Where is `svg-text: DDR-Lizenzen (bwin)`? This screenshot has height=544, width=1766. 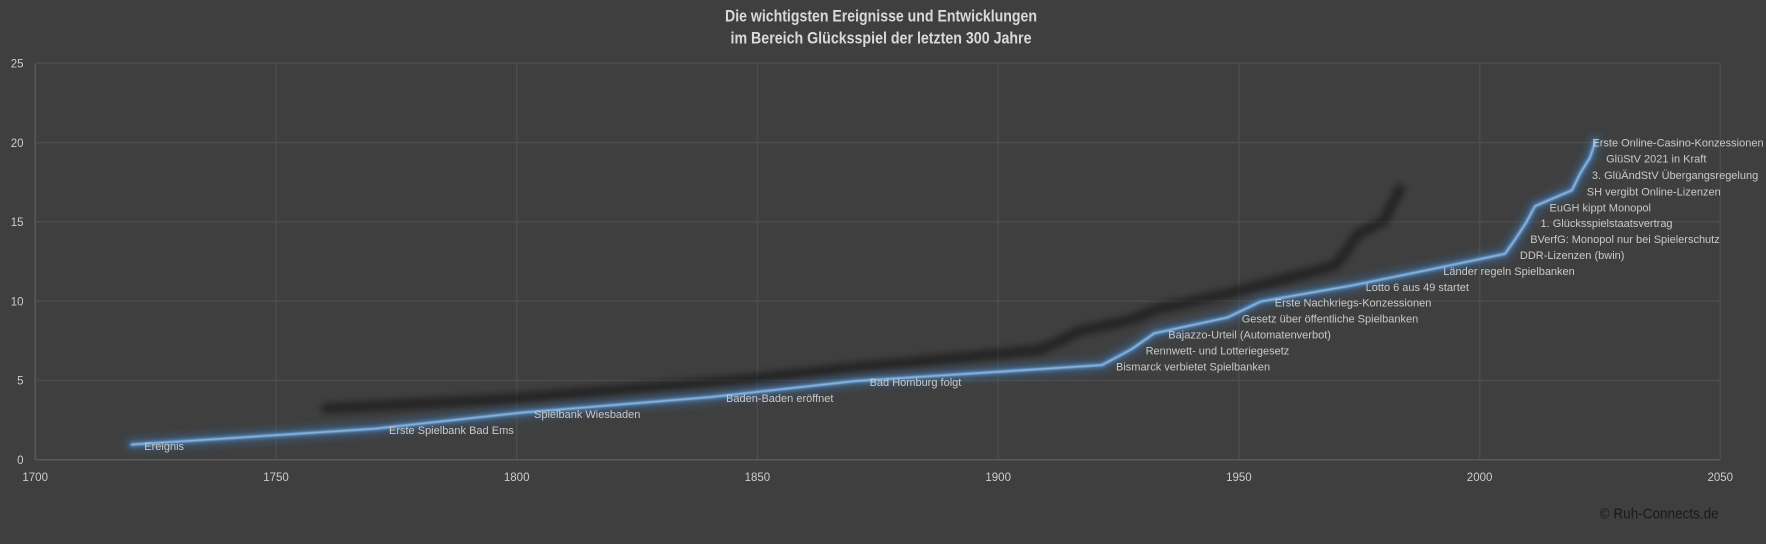
svg-text: DDR-Lizenzen (bwin) is located at coordinates (1572, 256).